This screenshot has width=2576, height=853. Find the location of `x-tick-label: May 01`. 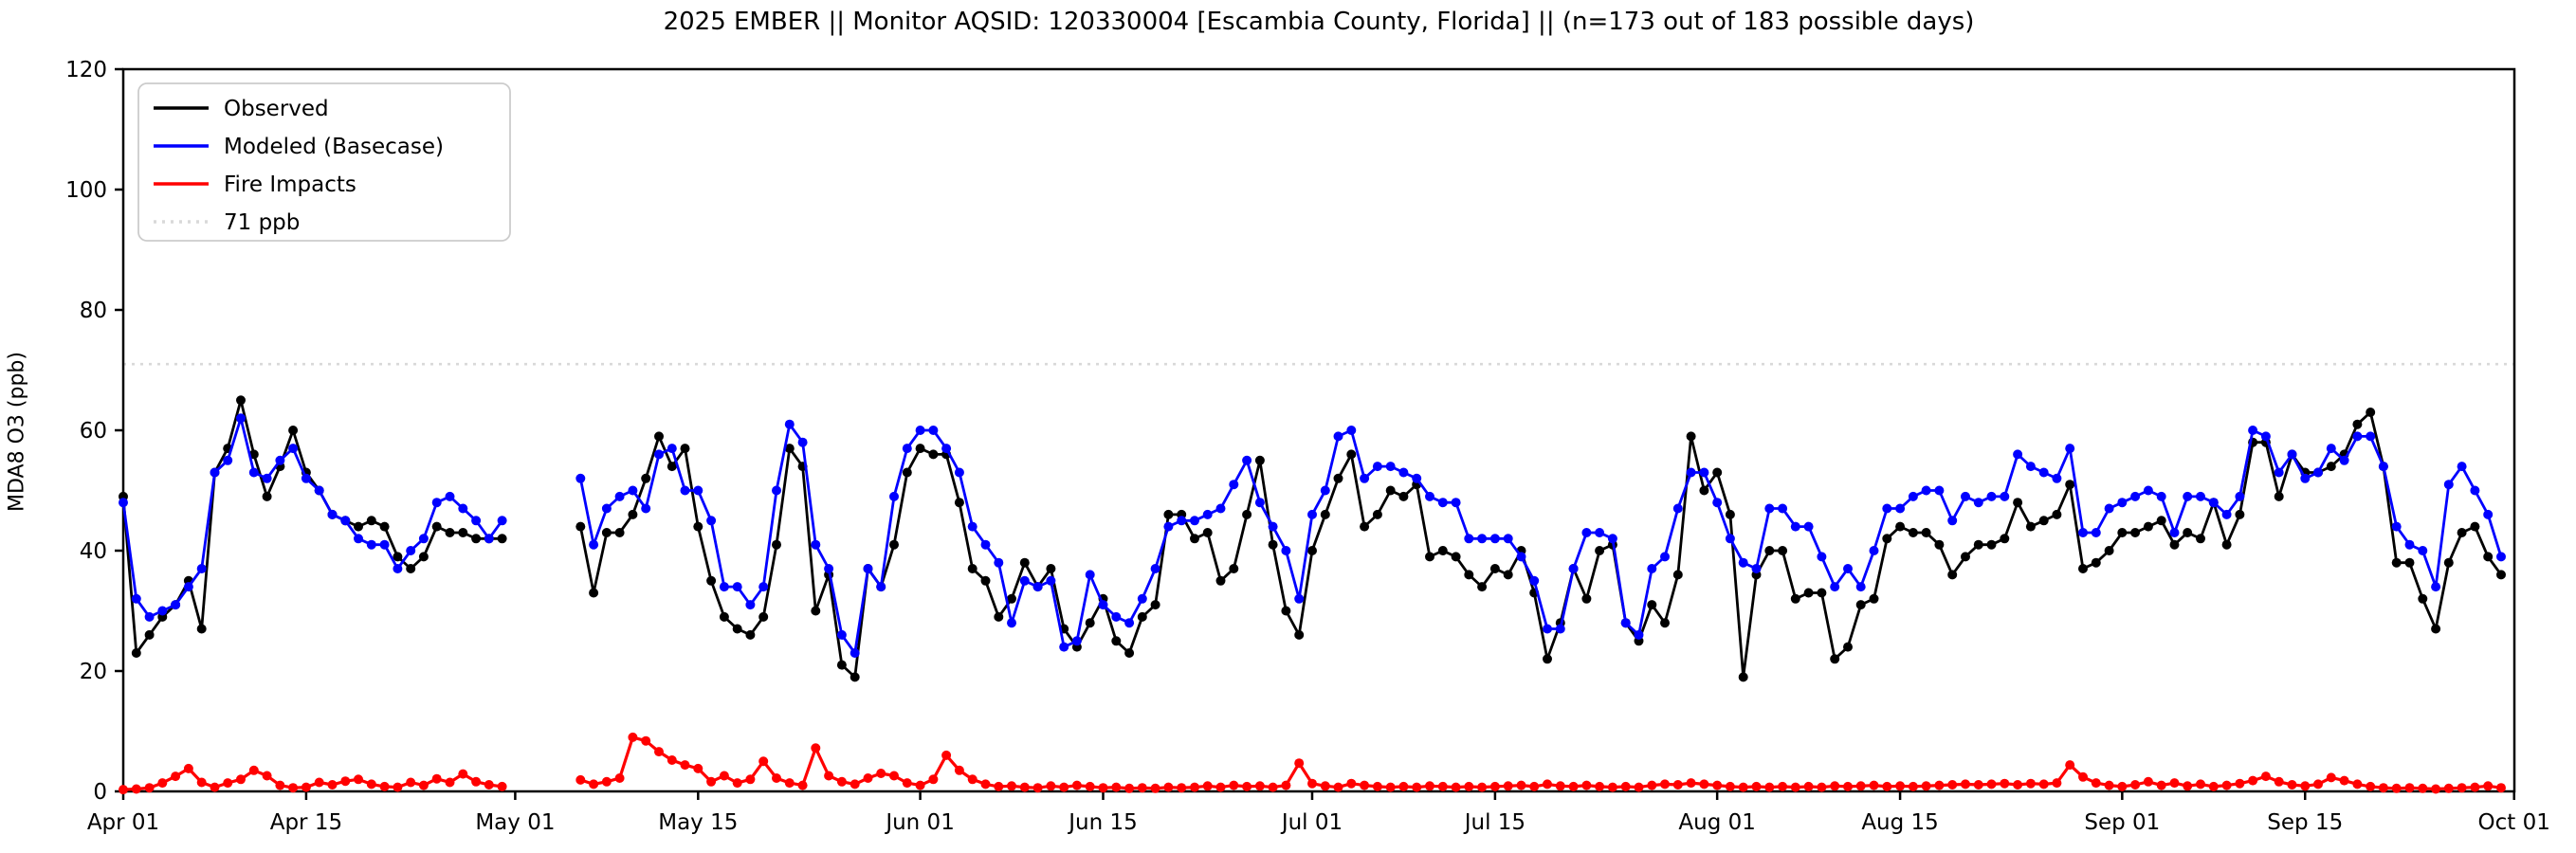

x-tick-label: May 01 is located at coordinates (515, 822).